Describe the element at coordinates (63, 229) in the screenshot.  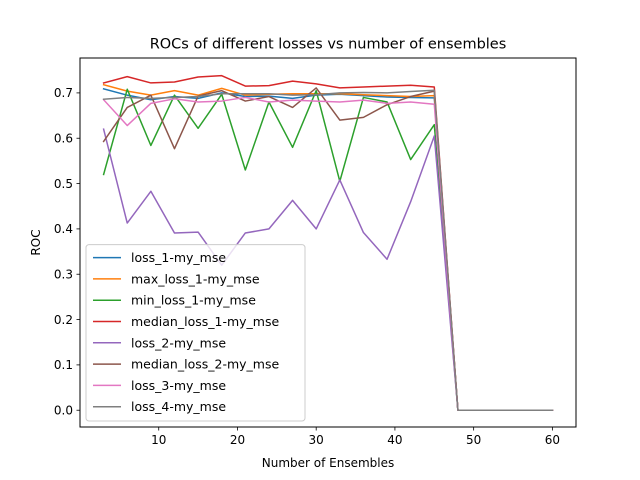
I see `y-tick-label: 0.4` at that location.